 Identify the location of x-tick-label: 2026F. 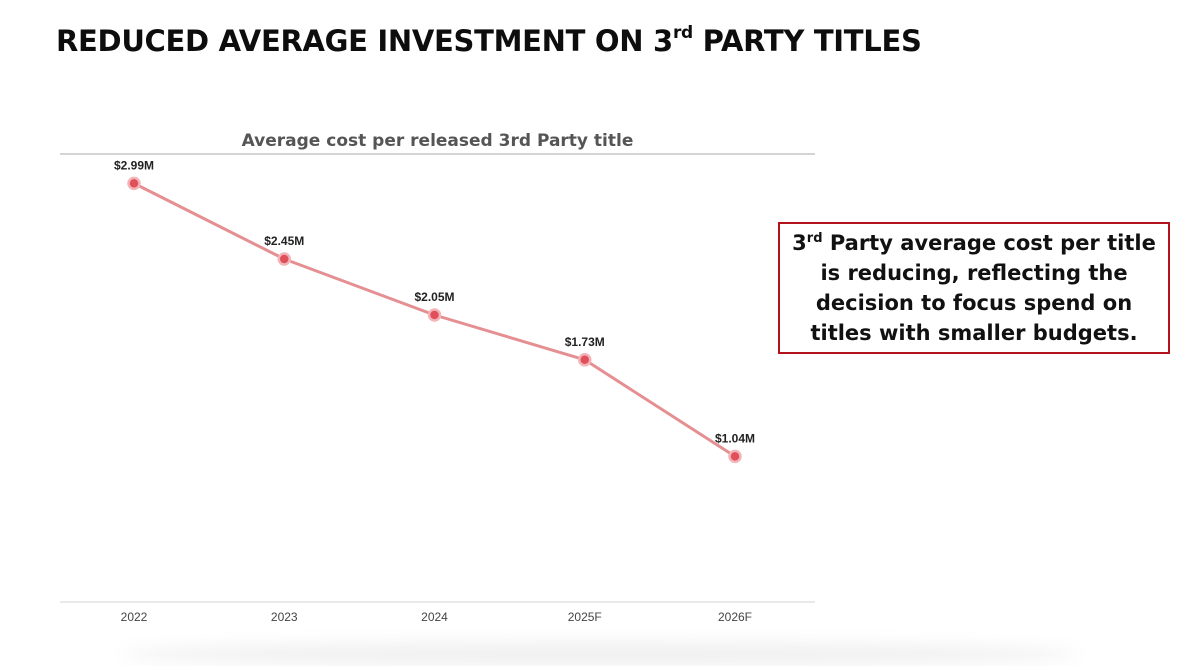
(735, 617).